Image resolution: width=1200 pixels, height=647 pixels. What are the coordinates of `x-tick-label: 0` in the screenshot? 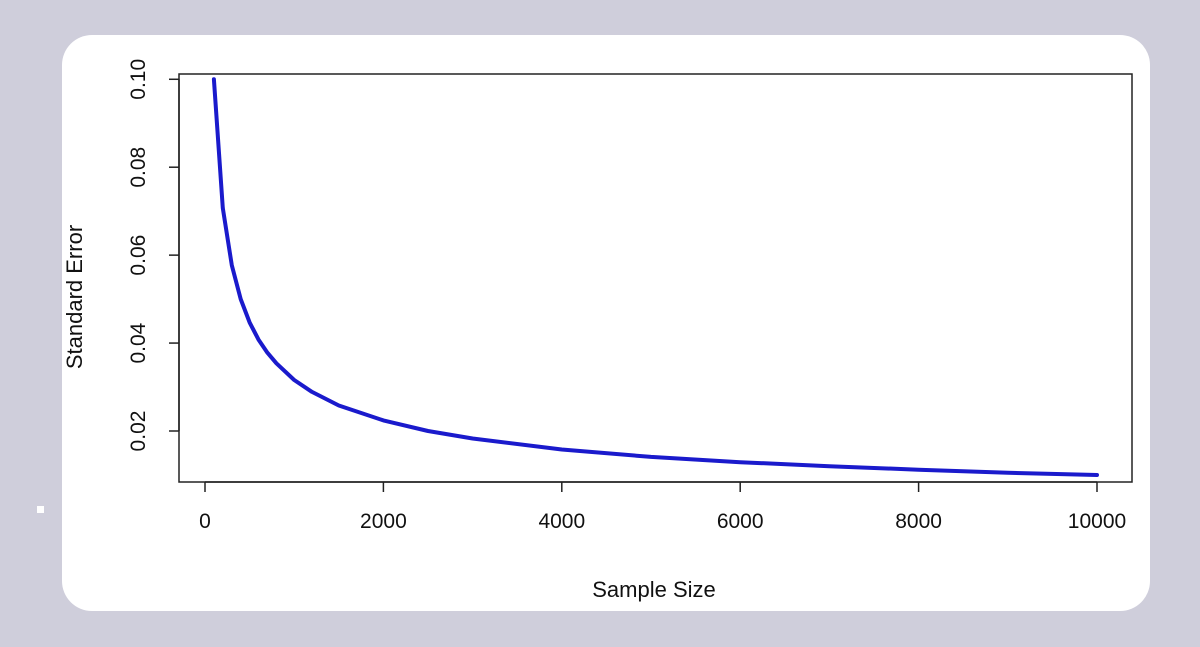 It's located at (205, 521).